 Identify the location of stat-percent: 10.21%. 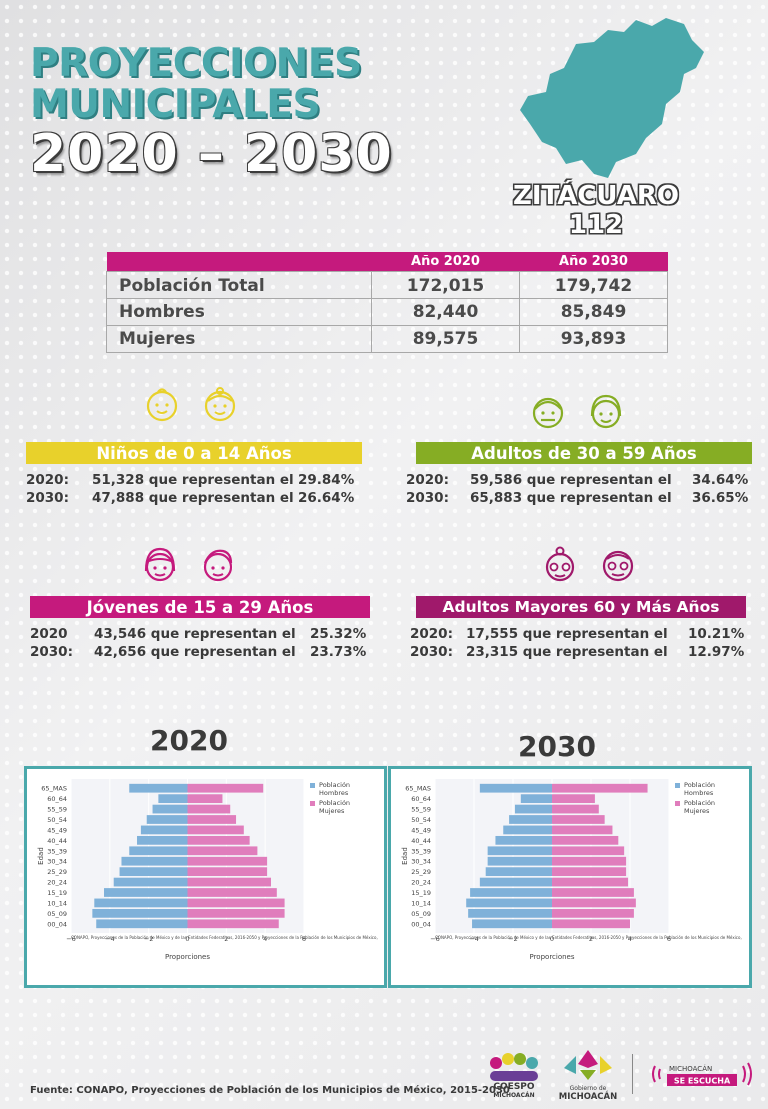
(716, 634).